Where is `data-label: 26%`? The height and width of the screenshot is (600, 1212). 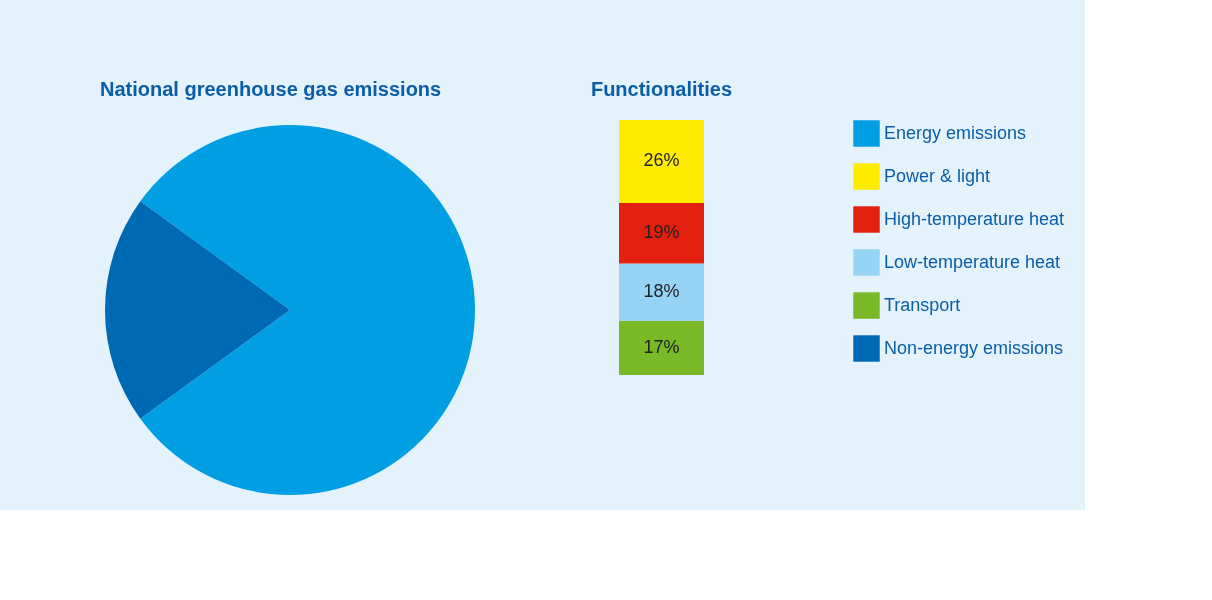
data-label: 26% is located at coordinates (661, 160).